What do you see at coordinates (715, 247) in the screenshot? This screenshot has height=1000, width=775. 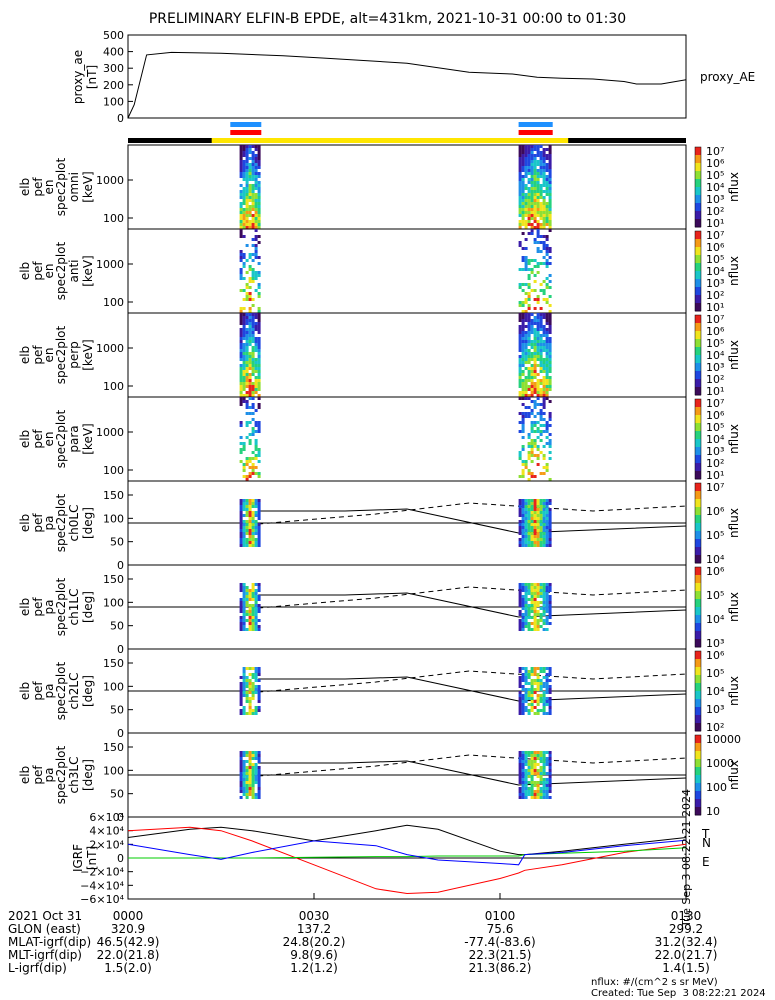 I see `colorbar-tick-label: 10⁶` at bounding box center [715, 247].